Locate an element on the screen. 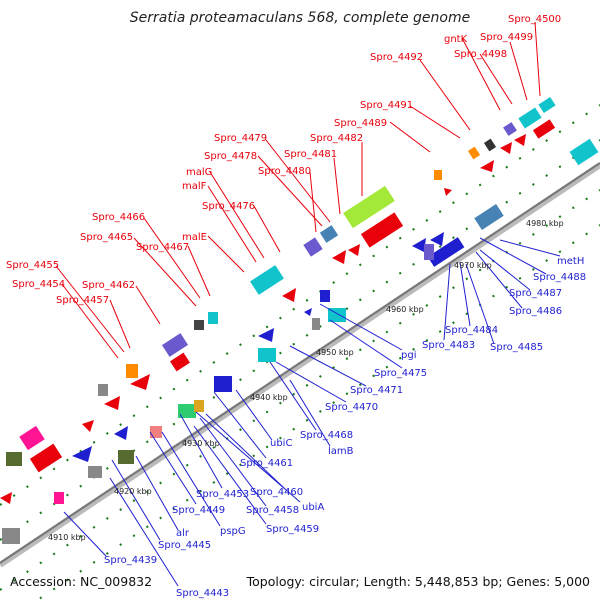 This screenshot has width=600, height=600. gene-label: Spro_4460 is located at coordinates (276, 492).